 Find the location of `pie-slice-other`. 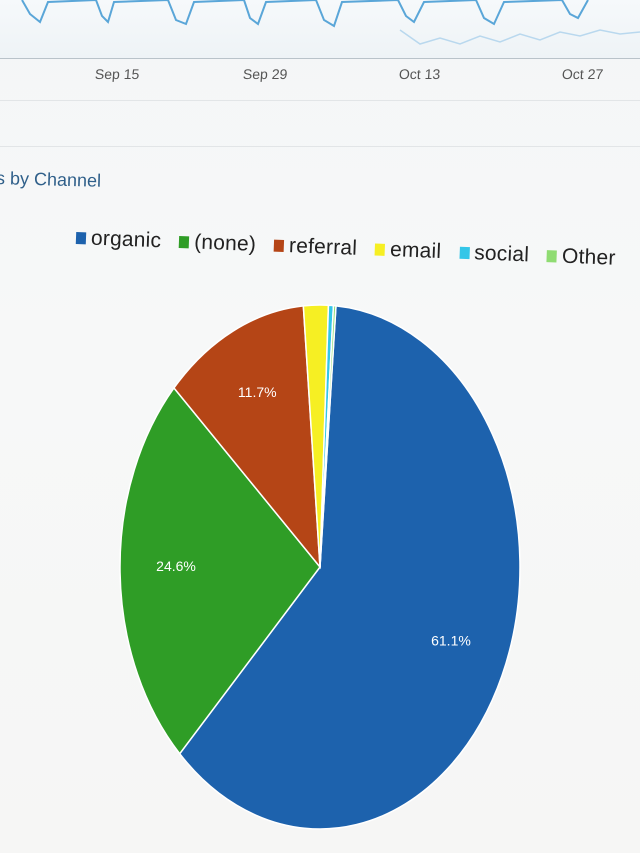

pie-slice-other is located at coordinates (328, 436).